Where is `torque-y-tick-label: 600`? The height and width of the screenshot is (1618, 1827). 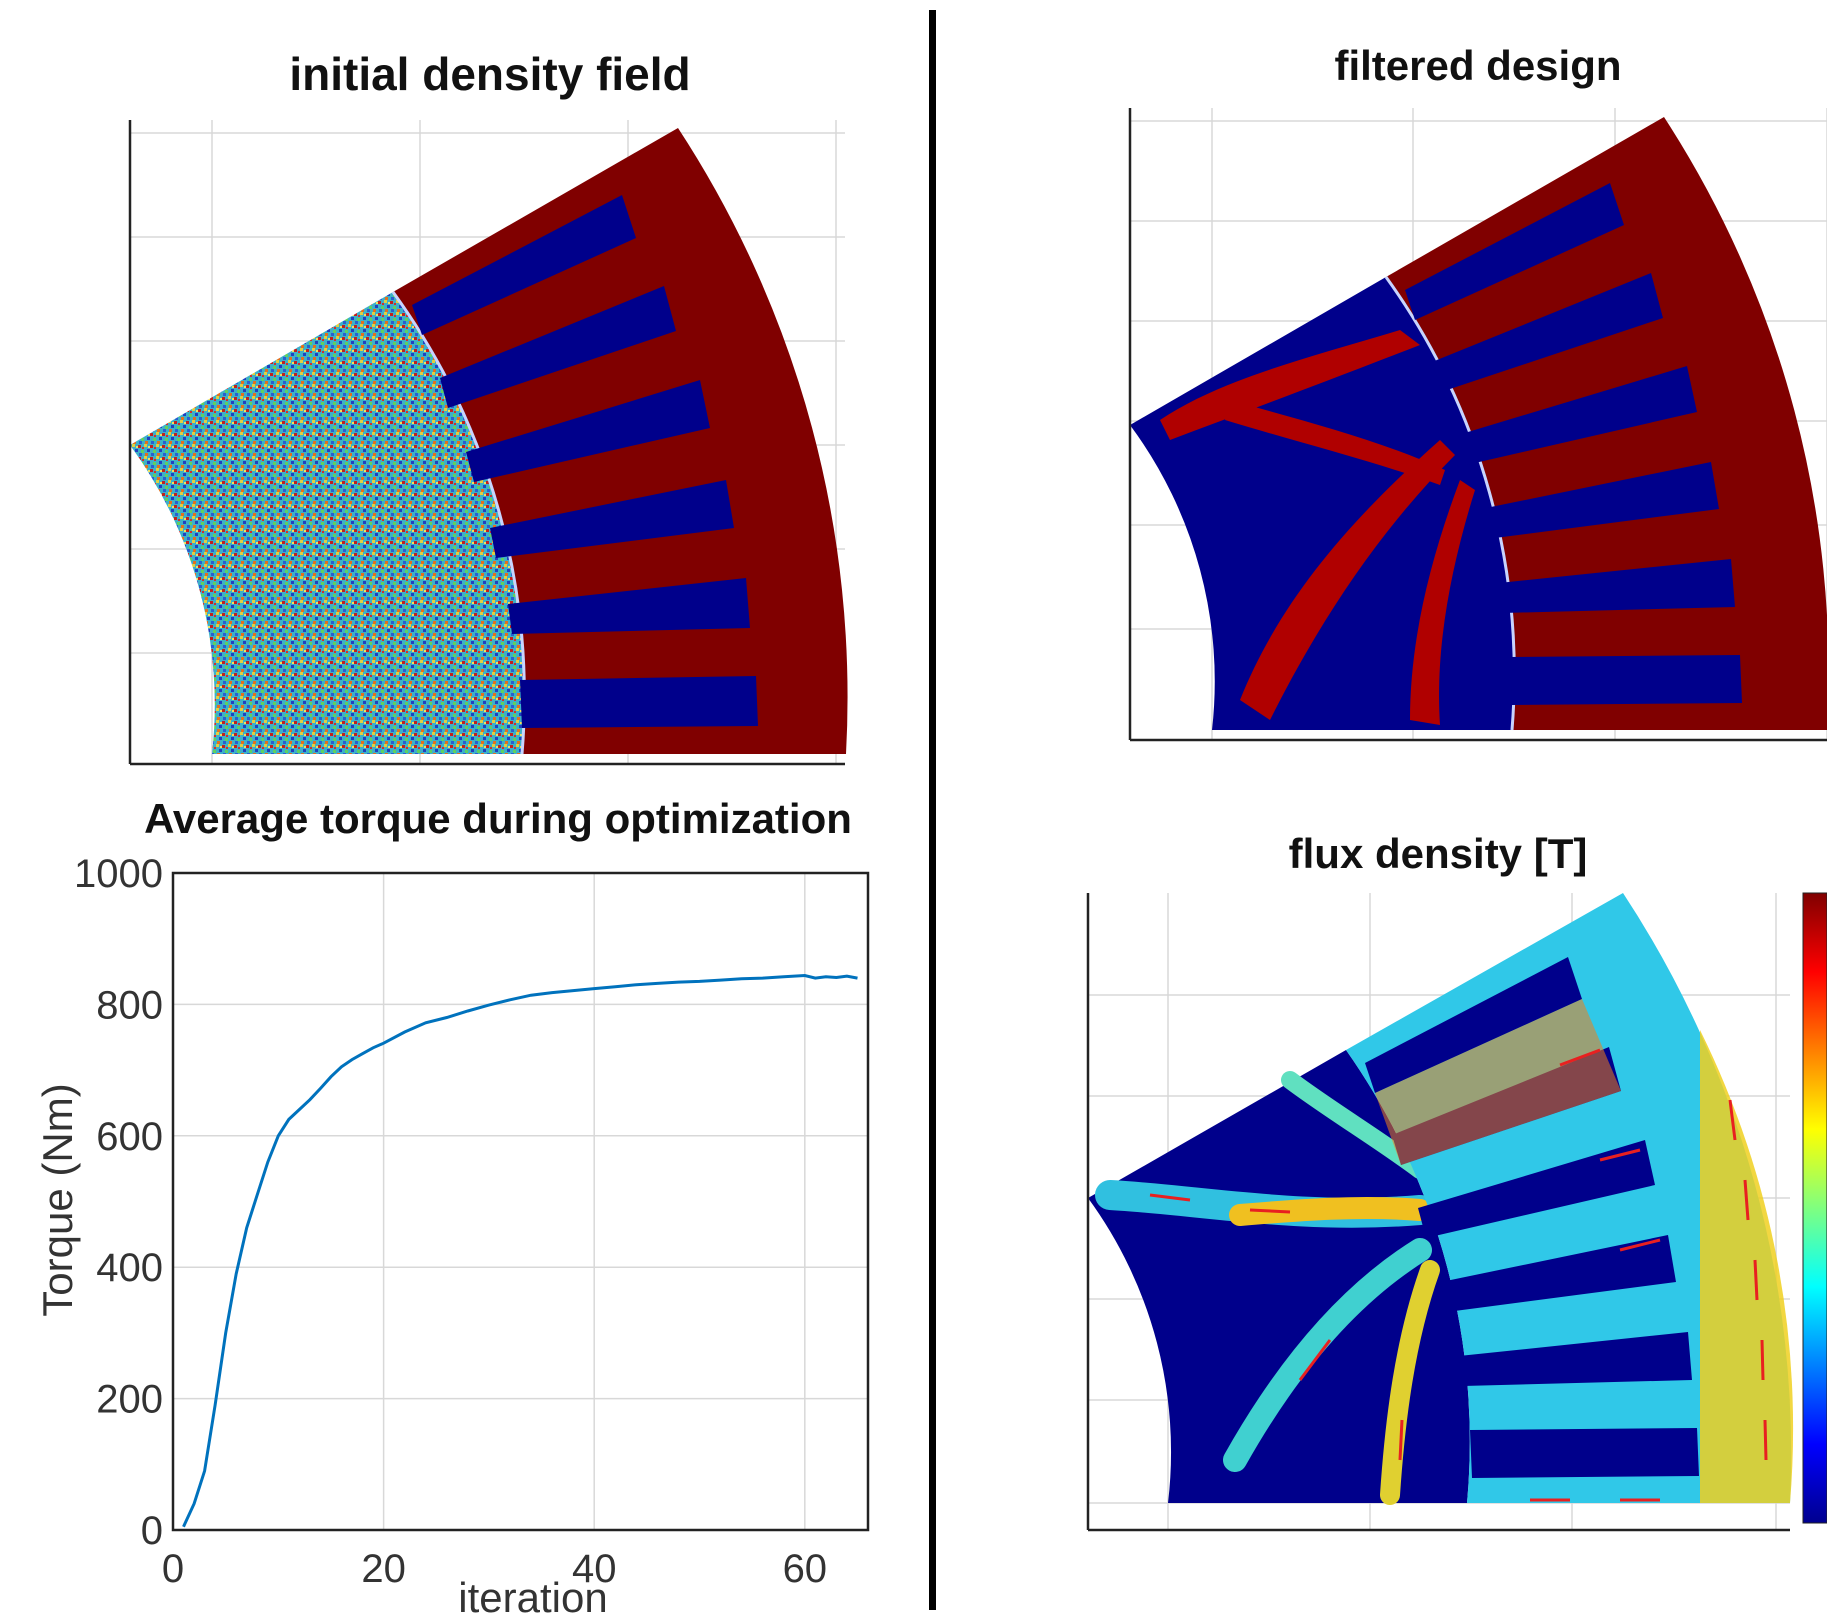 torque-y-tick-label: 600 is located at coordinates (129, 1137).